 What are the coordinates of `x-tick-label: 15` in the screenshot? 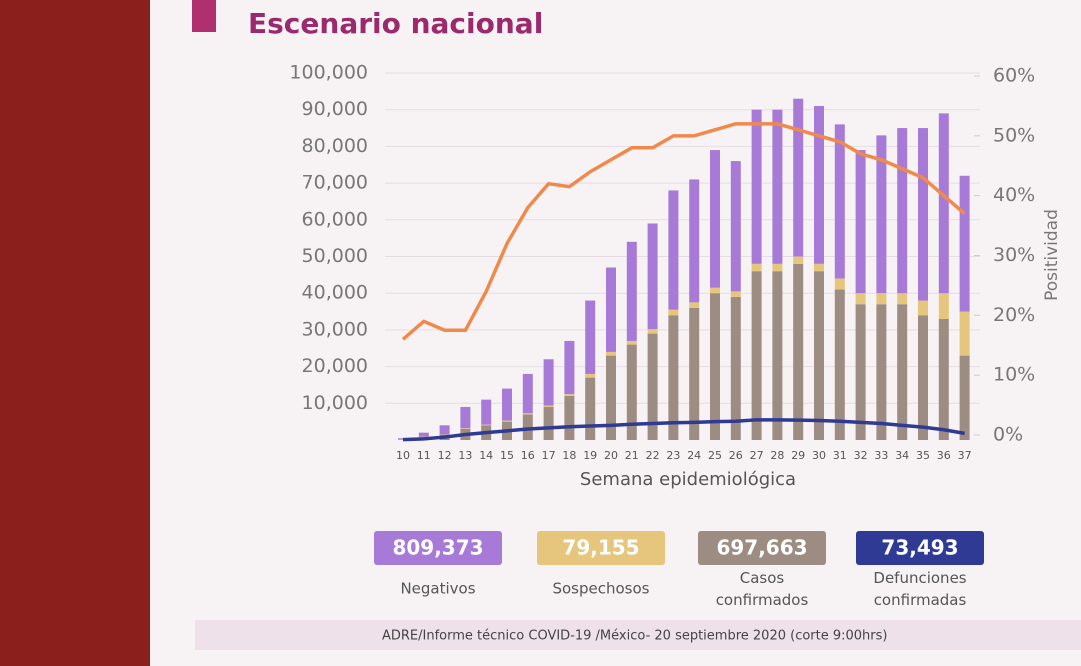 It's located at (507, 455).